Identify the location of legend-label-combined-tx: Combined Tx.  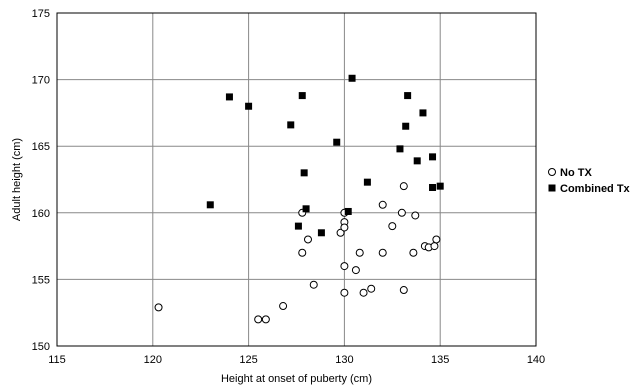
(595, 189).